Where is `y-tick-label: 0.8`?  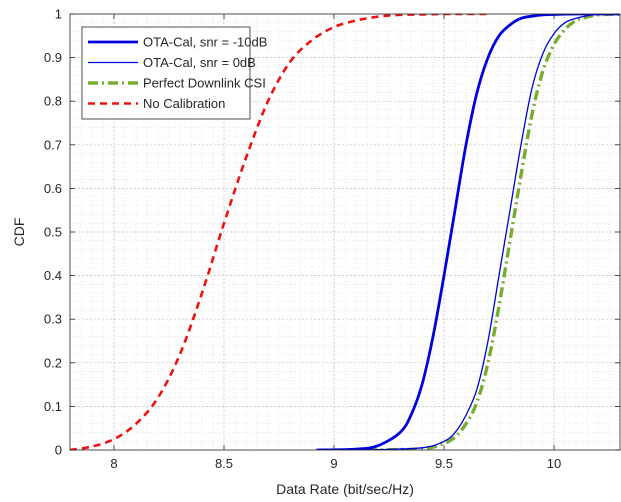
y-tick-label: 0.8 is located at coordinates (53, 101).